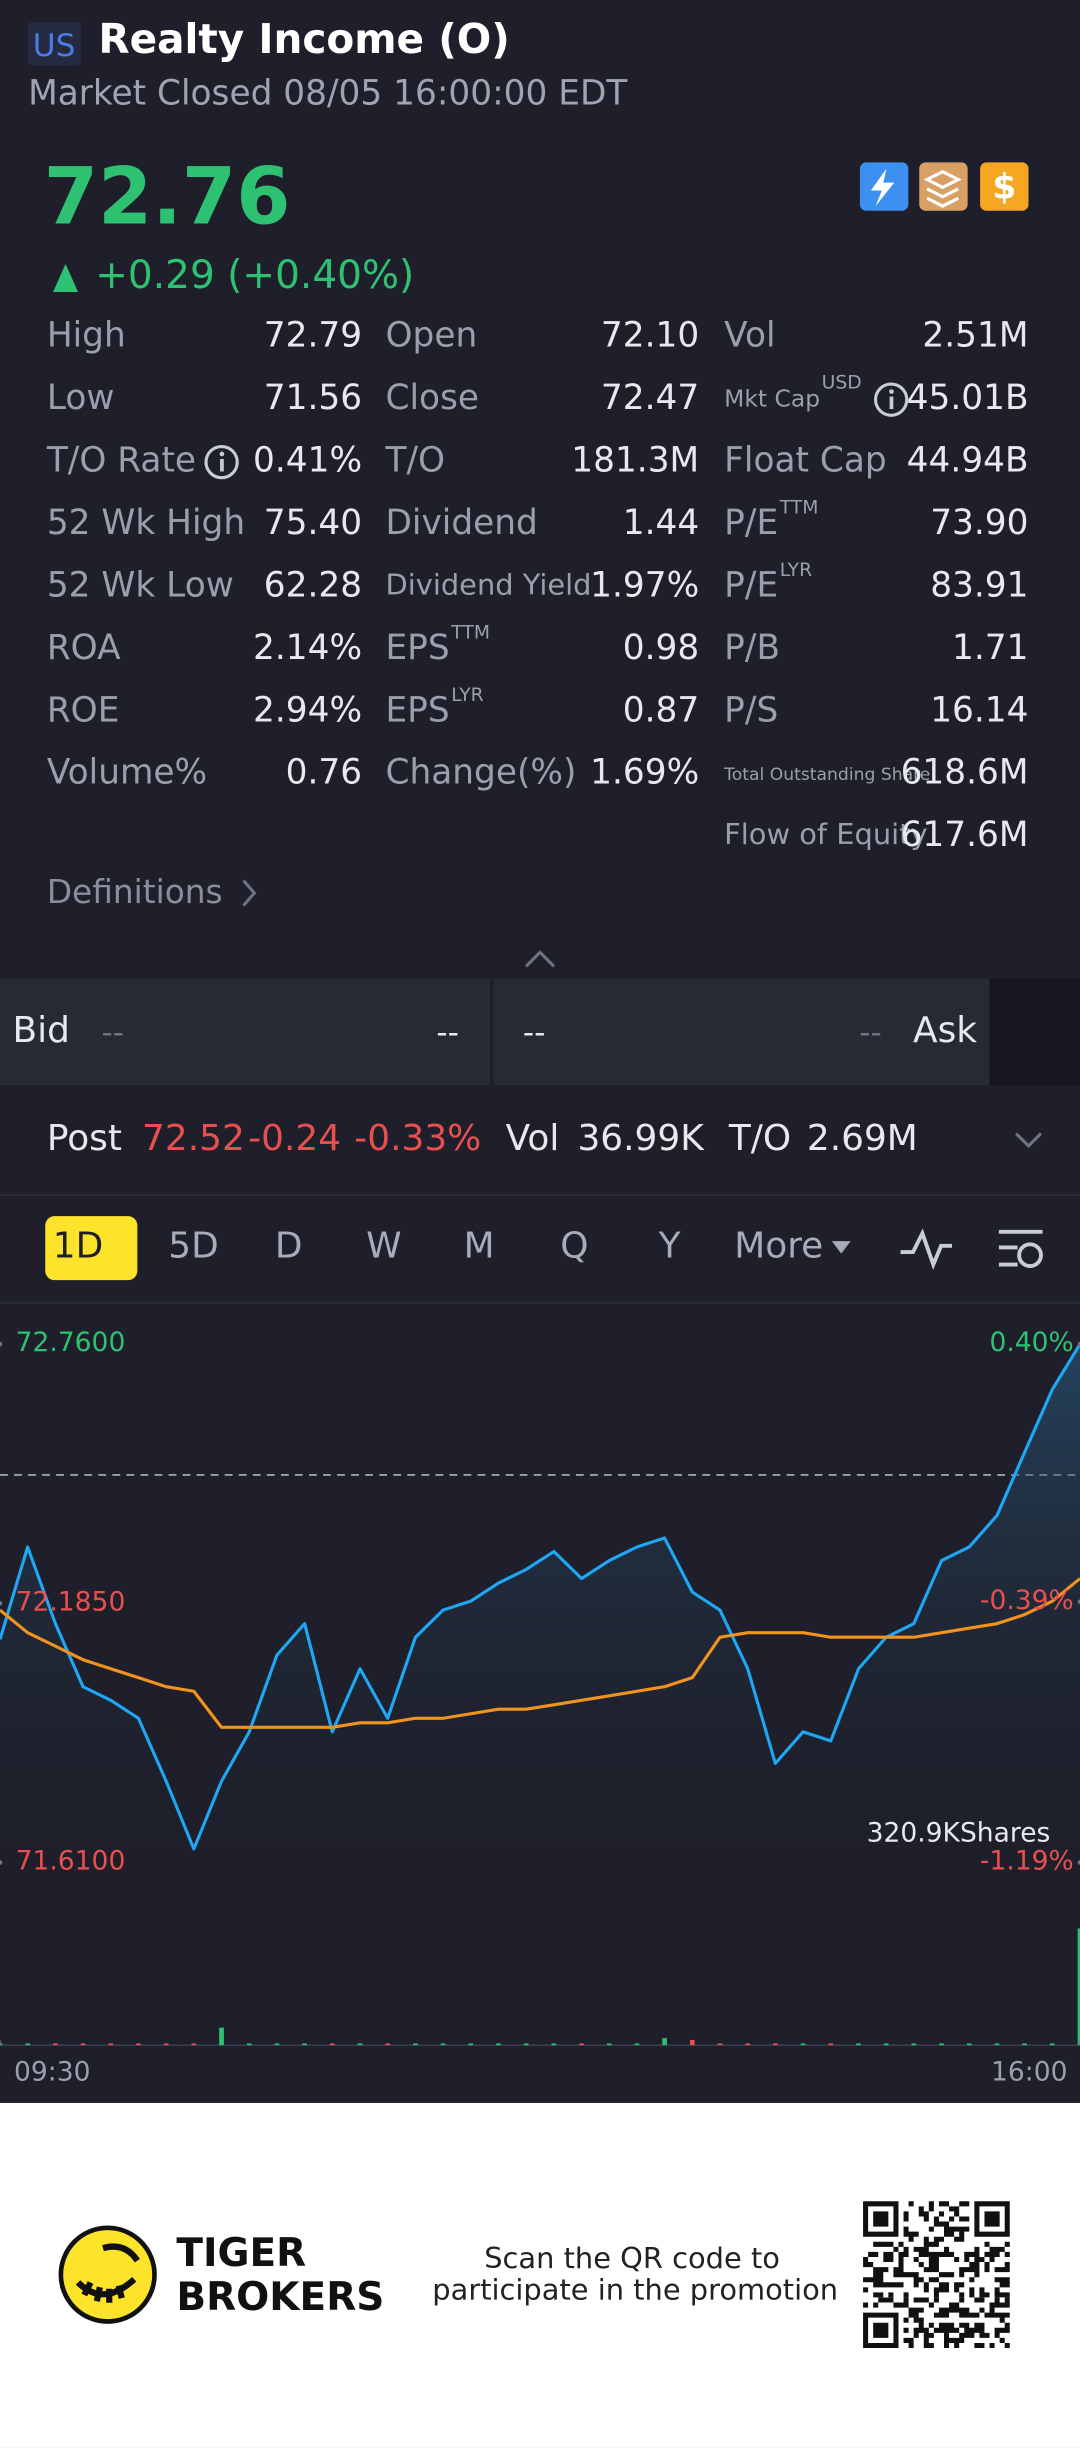 This screenshot has width=1080, height=2448. What do you see at coordinates (78, 1246) in the screenshot?
I see `timeframe-tab: 1D` at bounding box center [78, 1246].